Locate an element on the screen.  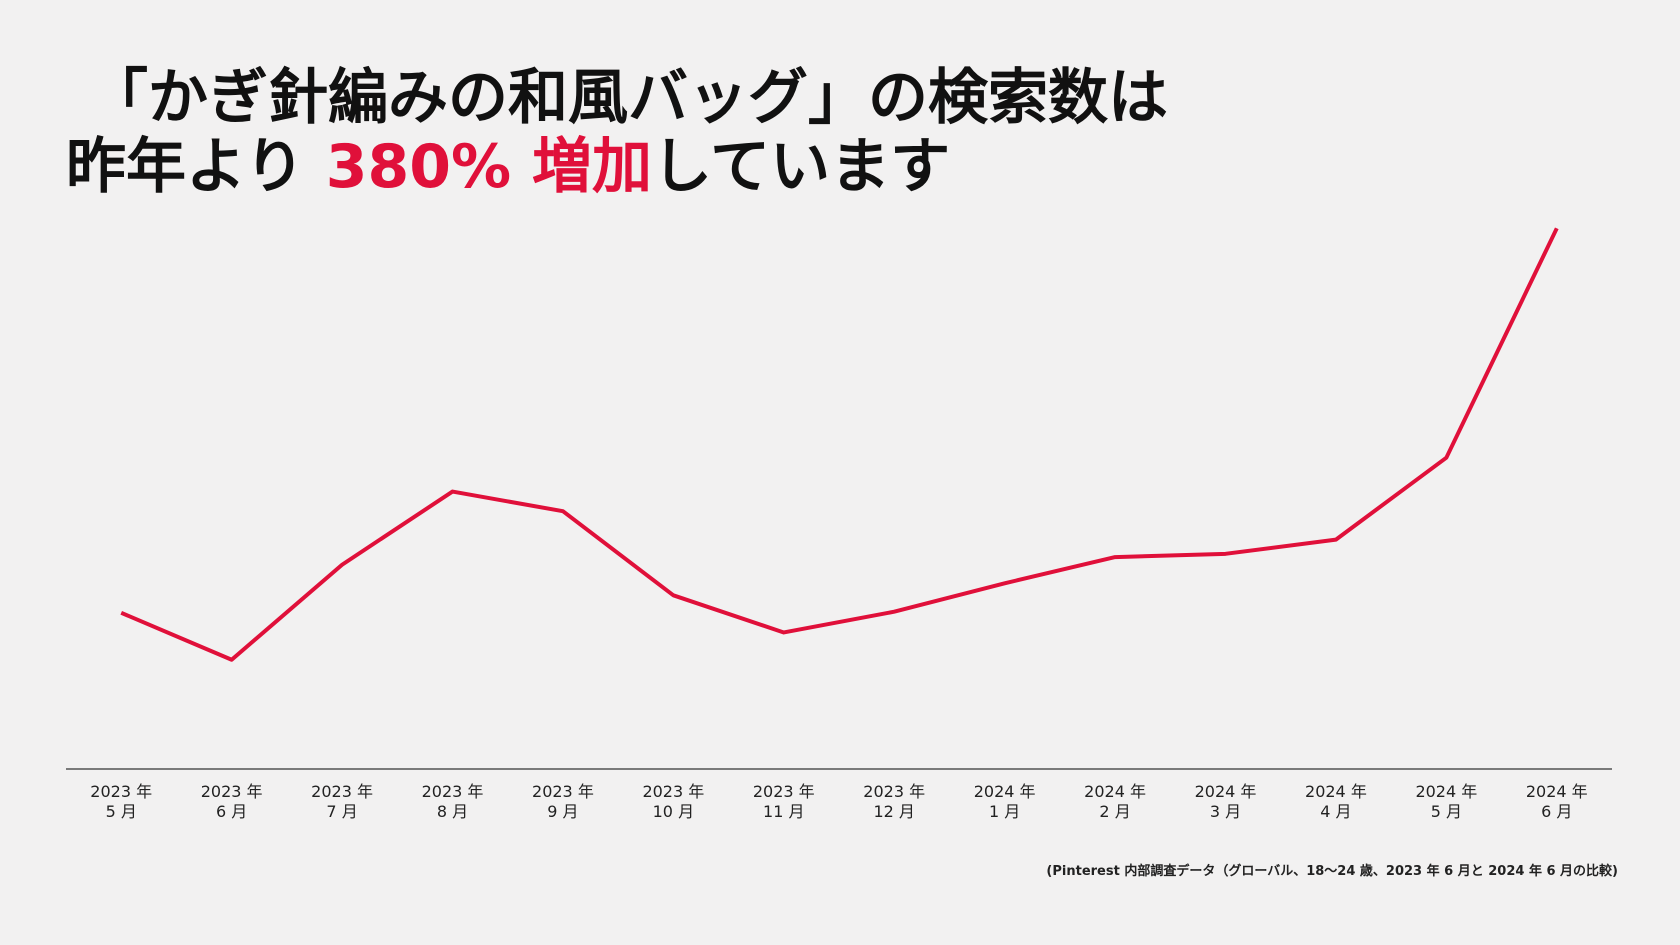
x-tick-label: 4 月 is located at coordinates (1335, 811).